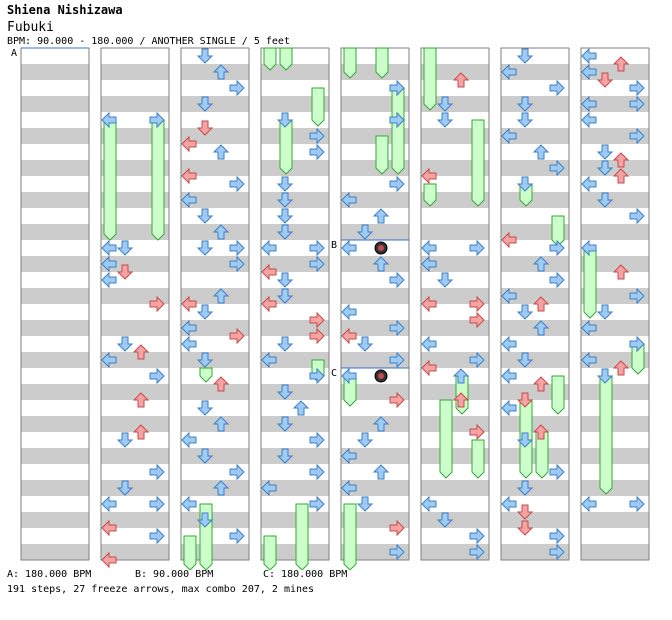 The image size is (672, 620). What do you see at coordinates (334, 245) in the screenshot?
I see `bpm-marker-b: B` at bounding box center [334, 245].